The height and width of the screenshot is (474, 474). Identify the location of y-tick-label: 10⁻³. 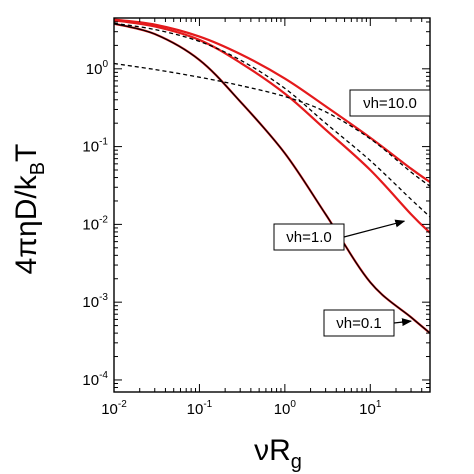
(95, 301).